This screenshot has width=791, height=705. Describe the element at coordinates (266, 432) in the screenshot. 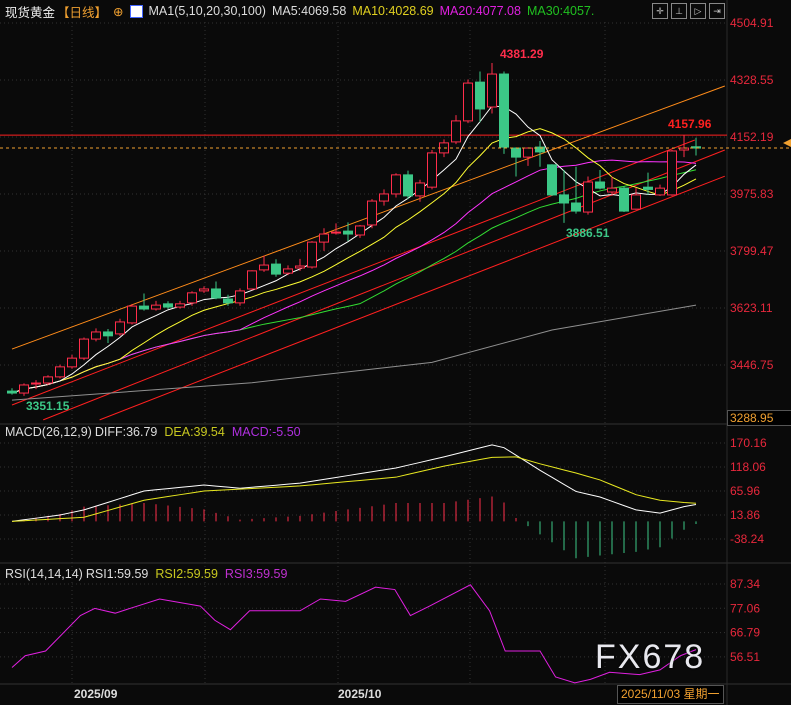

I see `macd-value: MACD:-5.50` at that location.